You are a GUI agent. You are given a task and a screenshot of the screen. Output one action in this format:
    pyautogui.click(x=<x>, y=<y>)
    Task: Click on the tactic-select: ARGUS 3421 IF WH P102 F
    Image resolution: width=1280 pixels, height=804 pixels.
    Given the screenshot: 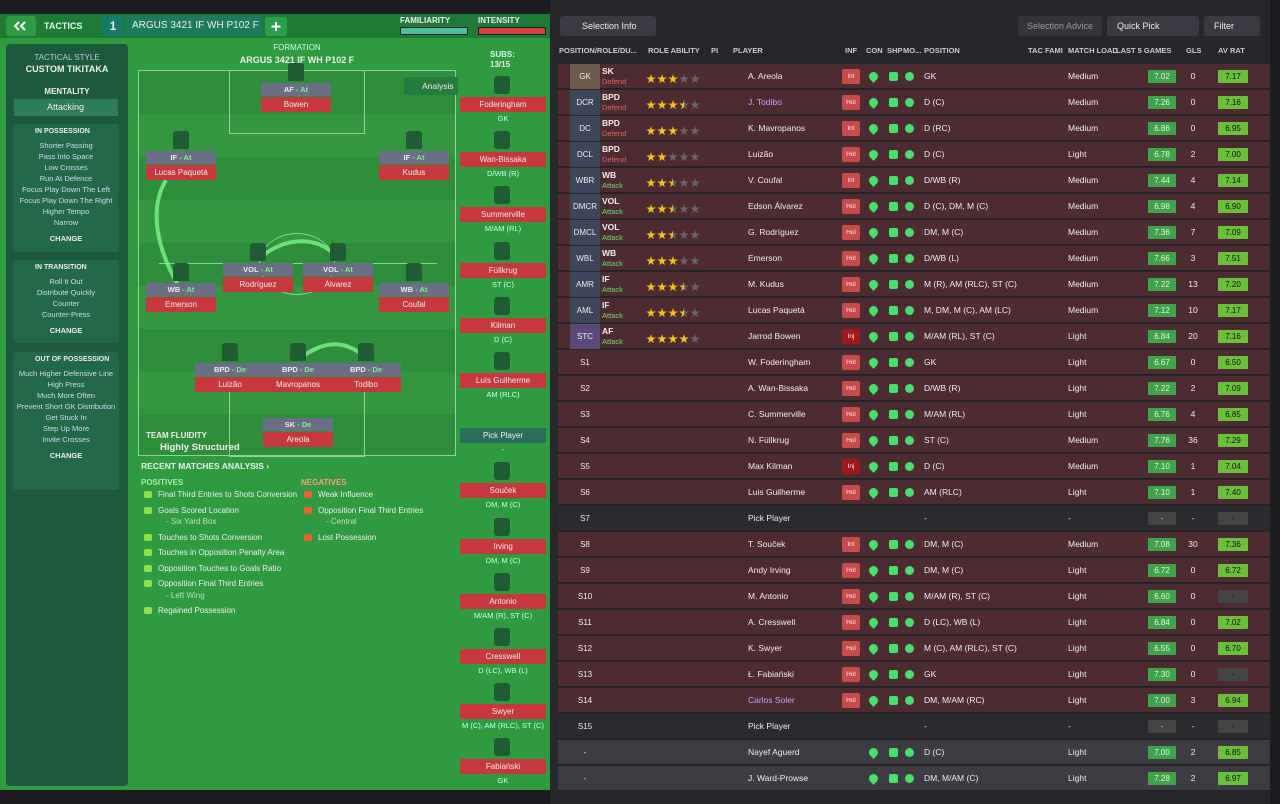 What is the action you would take?
    pyautogui.click(x=194, y=26)
    